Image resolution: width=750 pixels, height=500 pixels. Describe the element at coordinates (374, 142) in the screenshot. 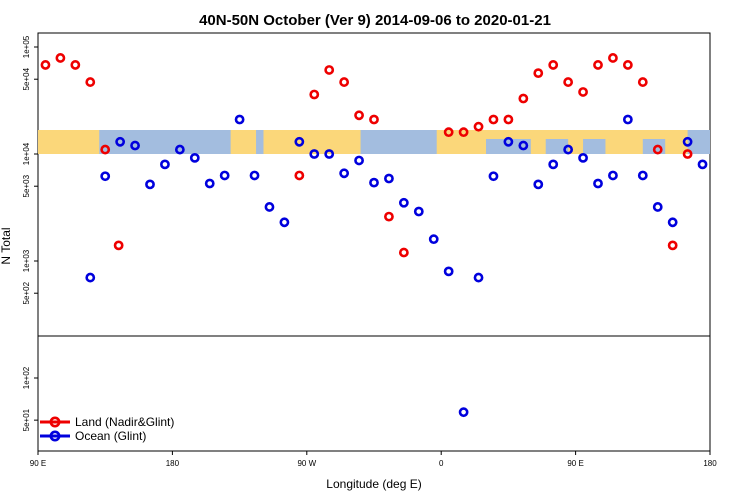

I see `land-ocean-strip` at that location.